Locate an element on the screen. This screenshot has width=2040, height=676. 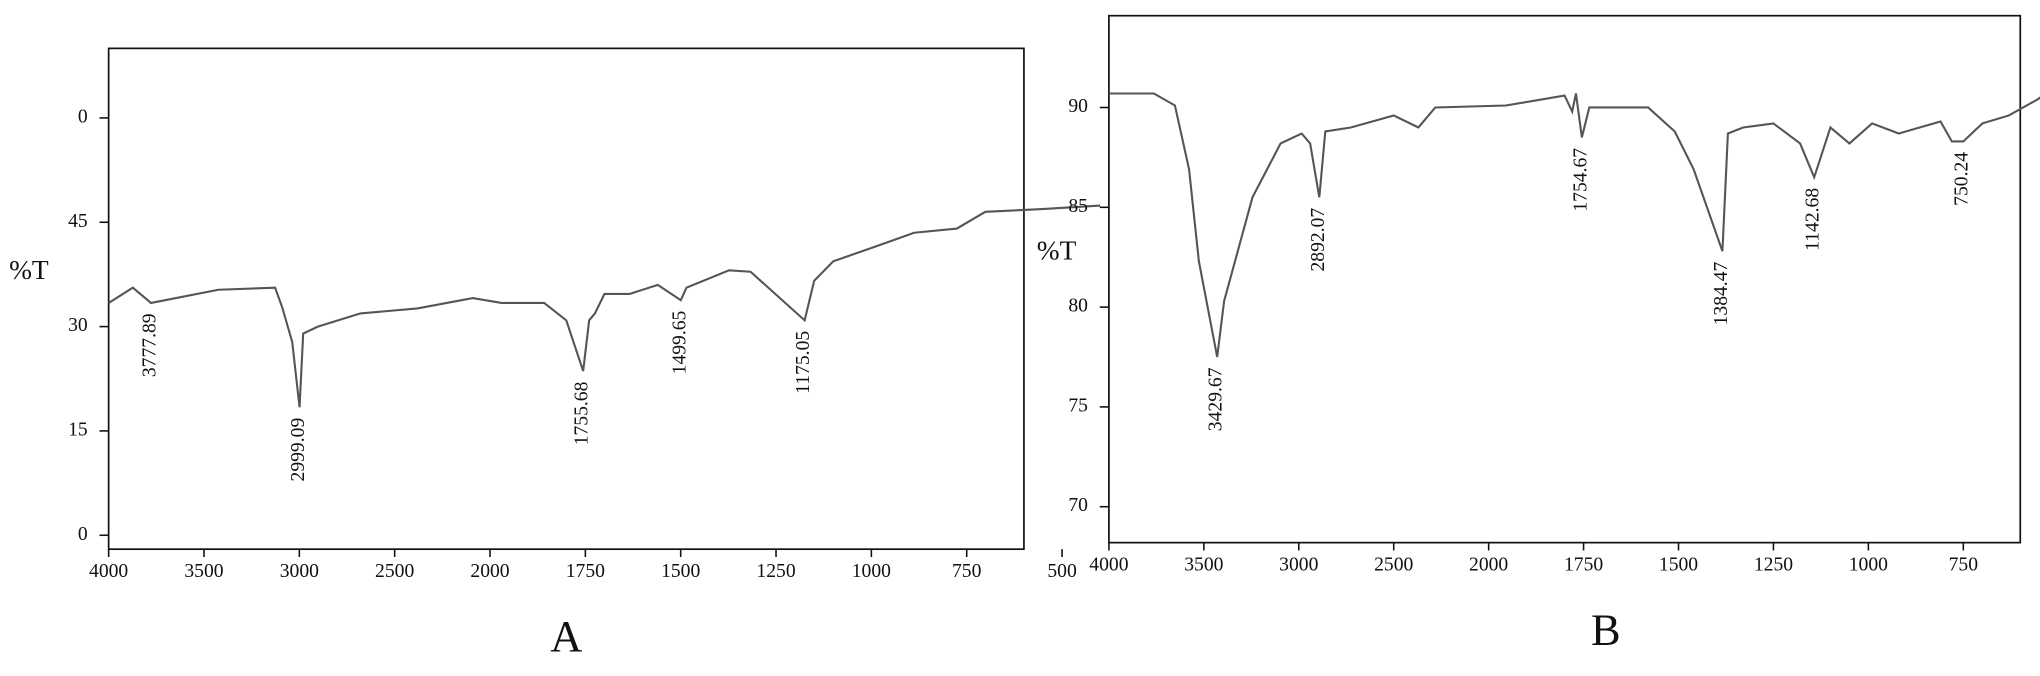
y-tick-label: 90 is located at coordinates (1078, 106).